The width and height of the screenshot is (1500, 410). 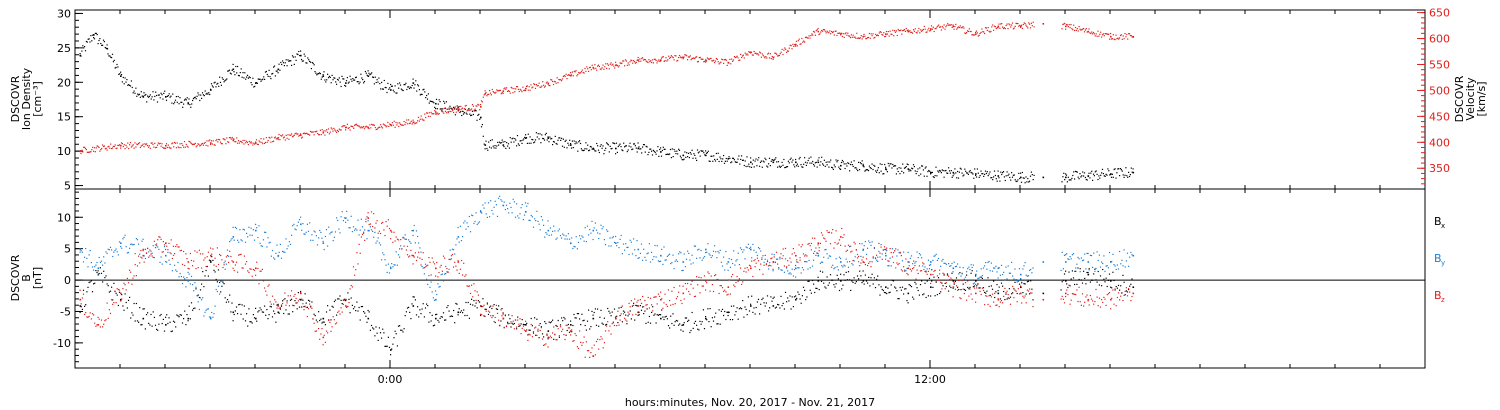 What do you see at coordinates (458, 237) in the screenshot?
I see `b-by-data-point` at bounding box center [458, 237].